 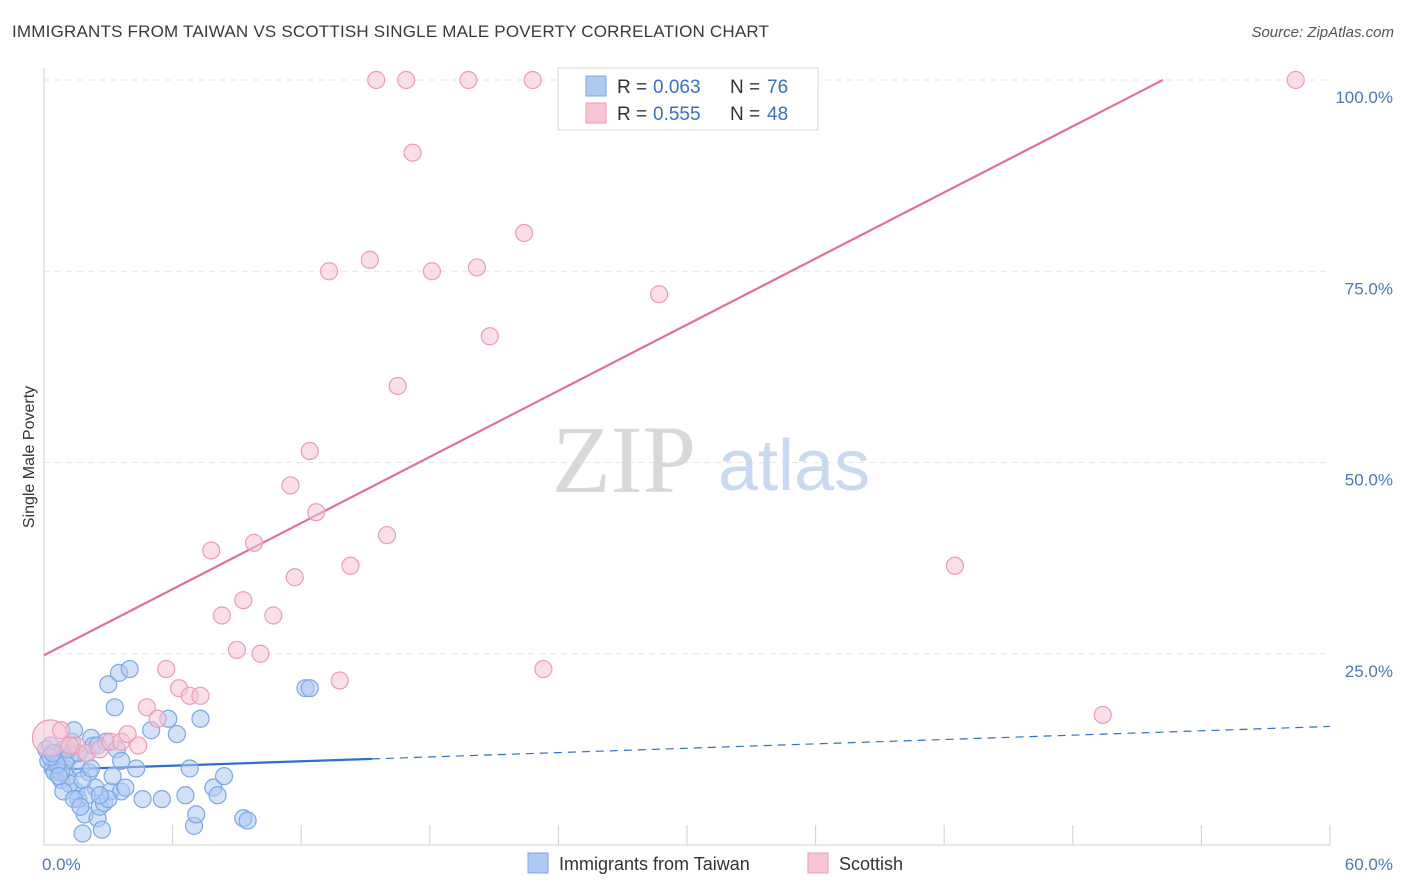 I want to click on bottom-legend: Immigrants from Taiwan Scottish, so click(x=715, y=863).